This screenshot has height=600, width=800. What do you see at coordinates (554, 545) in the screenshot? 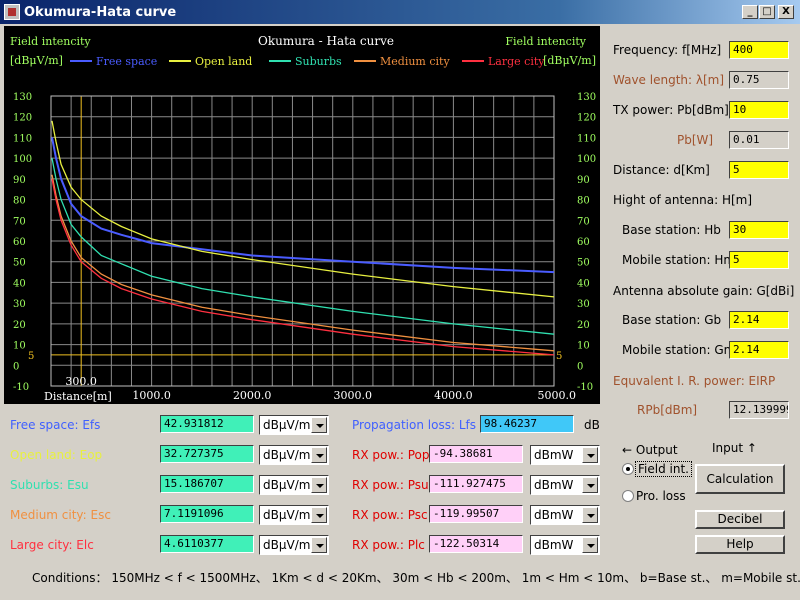
I see `plc-unit: dBmW` at bounding box center [554, 545].